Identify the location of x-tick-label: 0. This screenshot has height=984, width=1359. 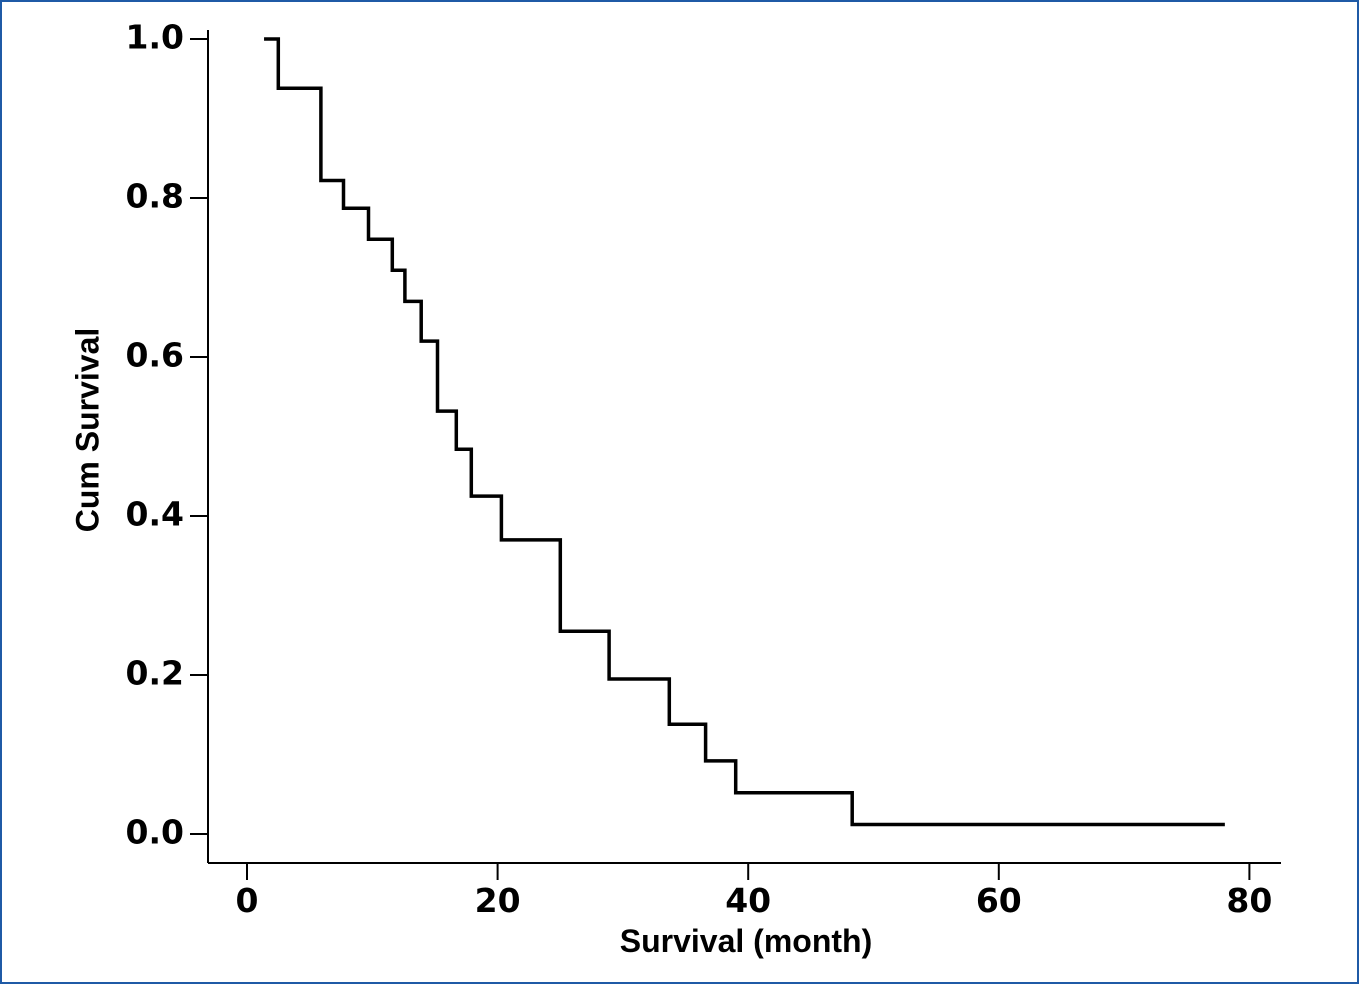
(247, 900).